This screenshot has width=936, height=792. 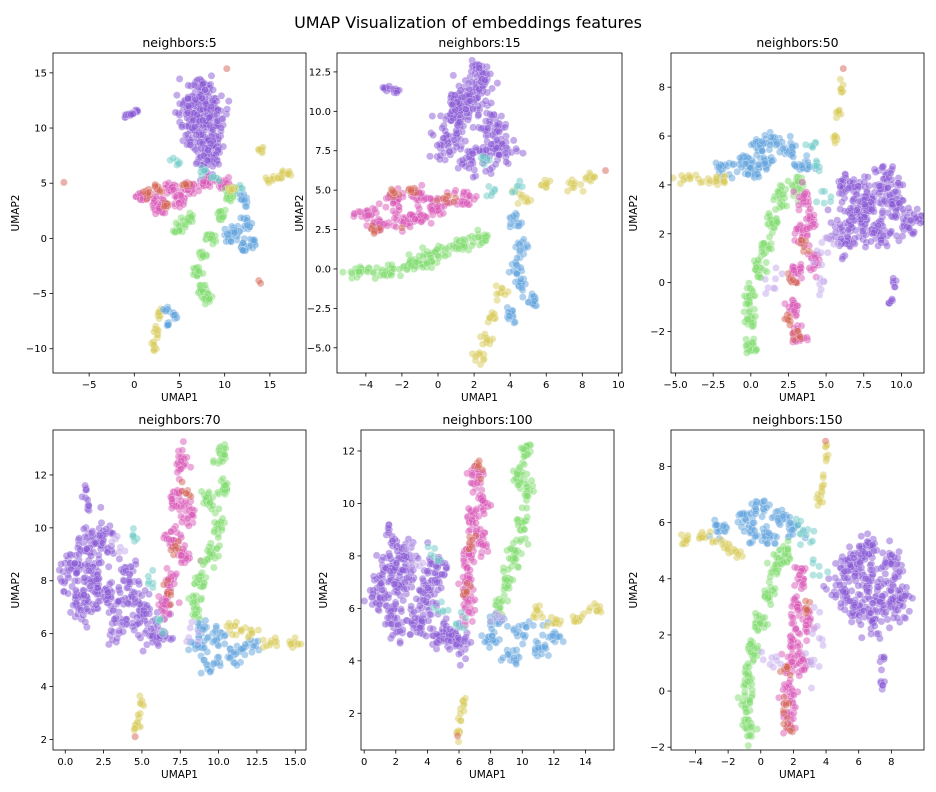 What do you see at coordinates (751, 385) in the screenshot?
I see `x-tick-label: 0.0` at bounding box center [751, 385].